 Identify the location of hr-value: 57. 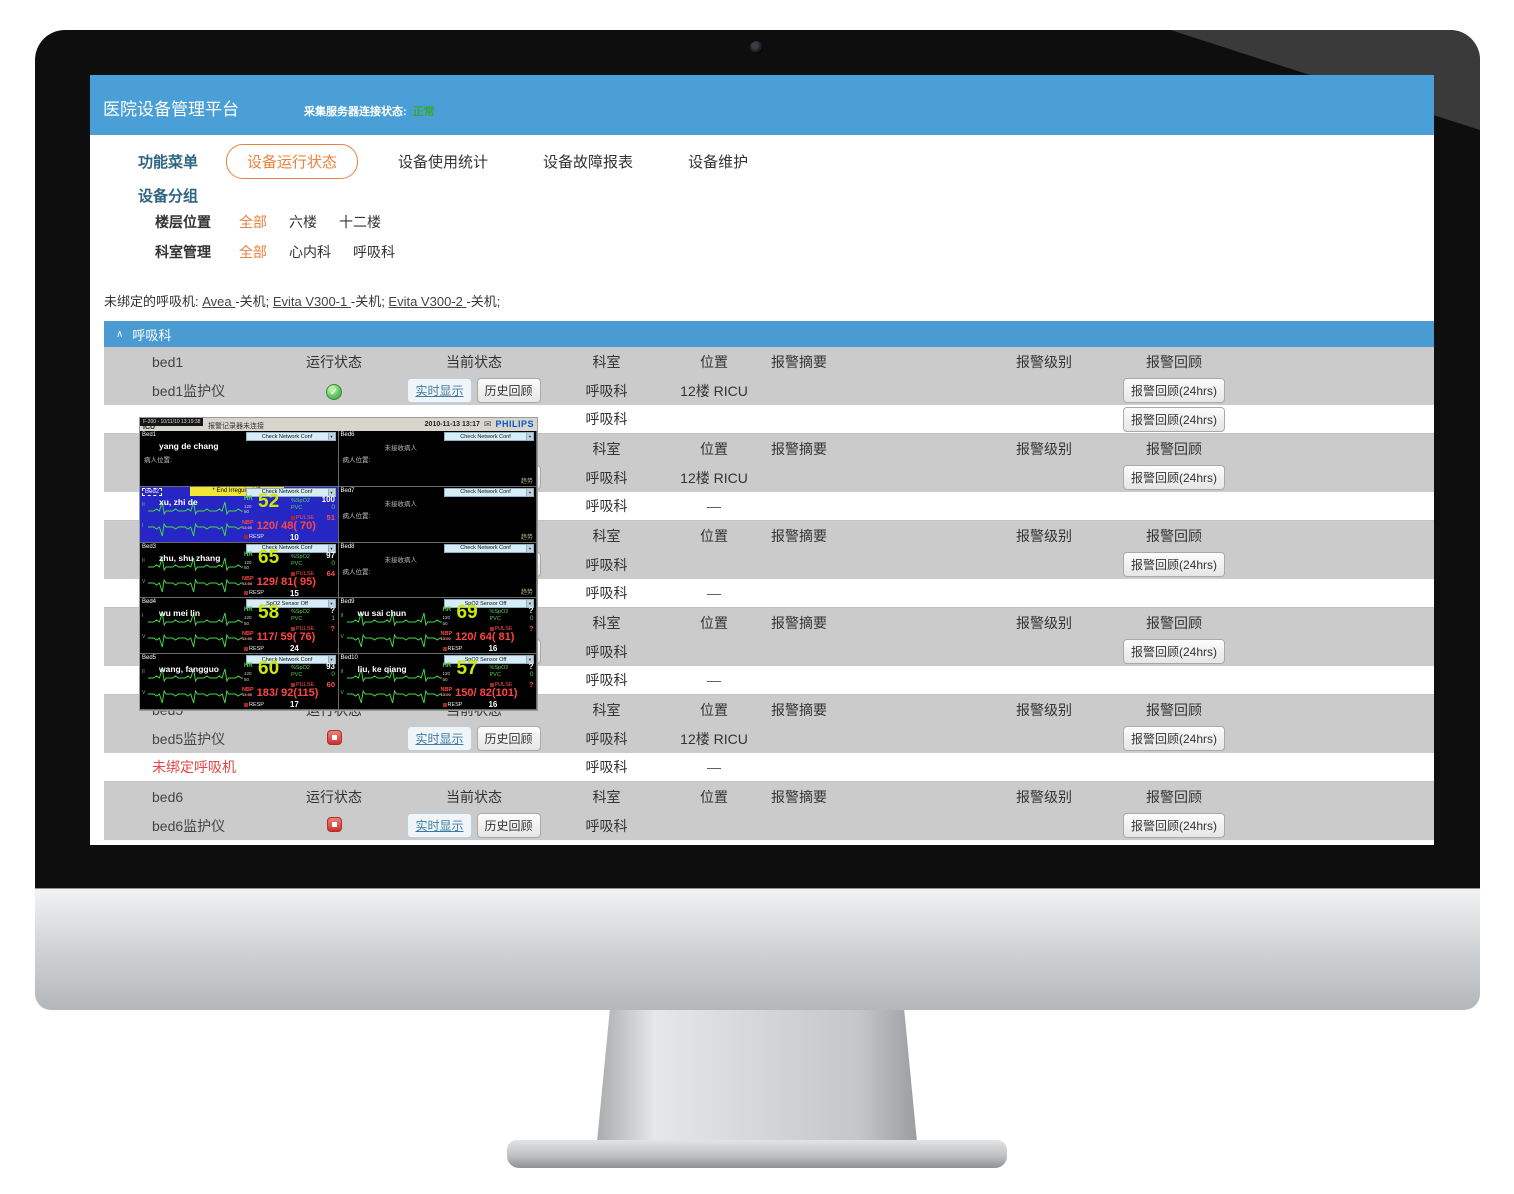
(467, 669).